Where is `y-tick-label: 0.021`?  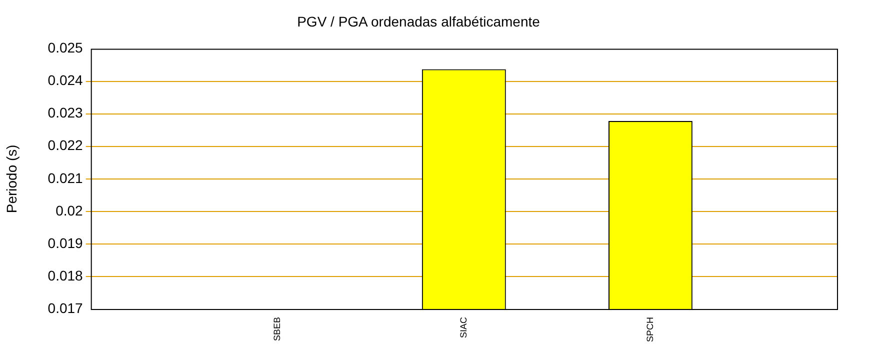
y-tick-label: 0.021 is located at coordinates (66, 178).